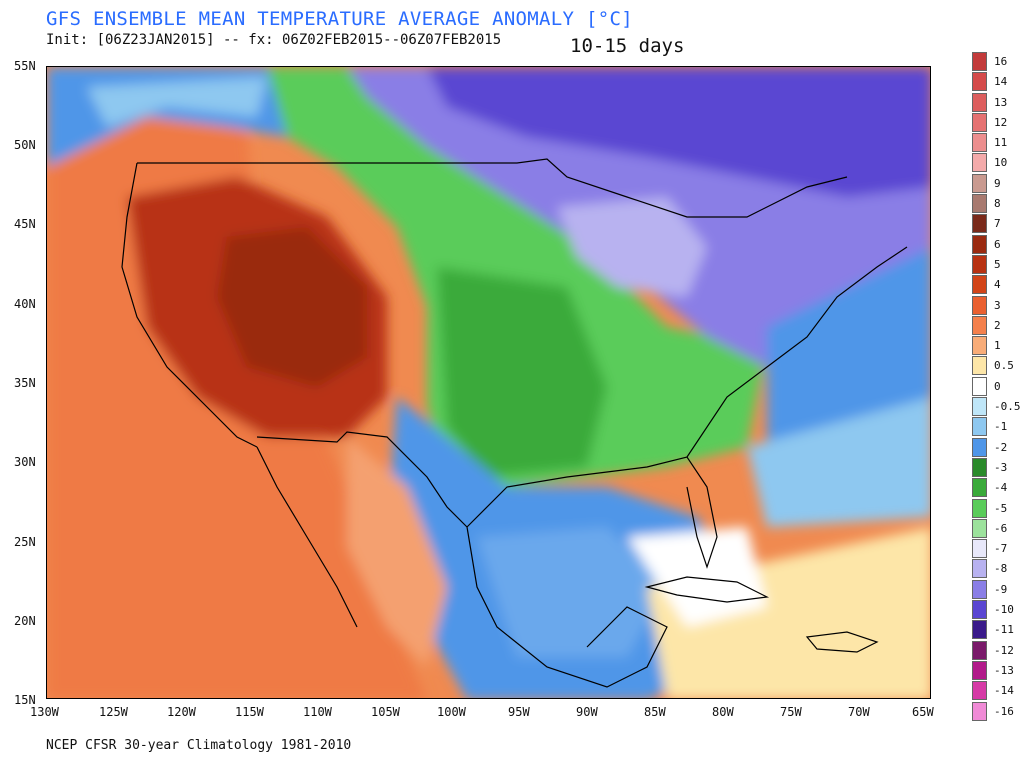 This screenshot has width=1024, height=768. What do you see at coordinates (997, 224) in the screenshot?
I see `legend-label: 7` at bounding box center [997, 224].